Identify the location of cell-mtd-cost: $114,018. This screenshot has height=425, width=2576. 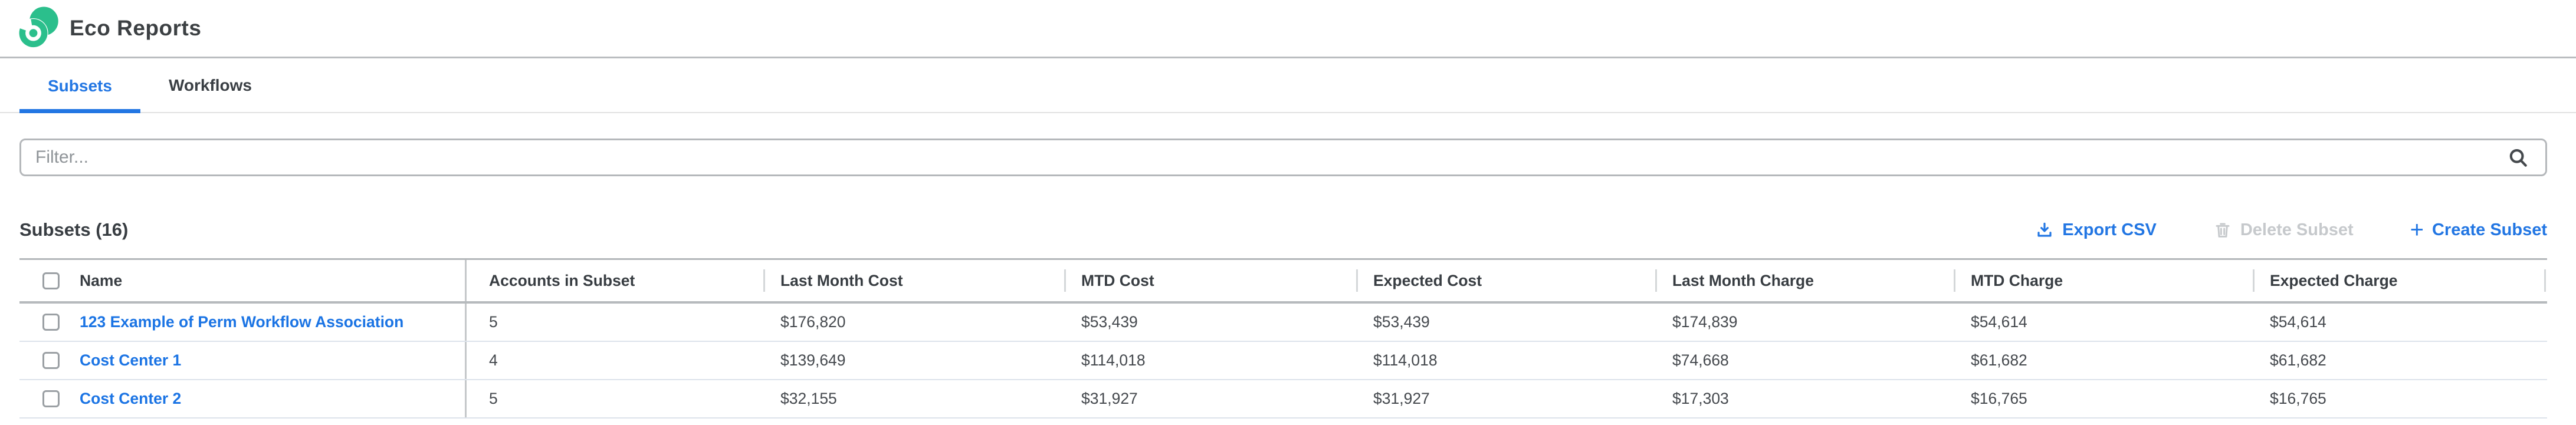
(1113, 360).